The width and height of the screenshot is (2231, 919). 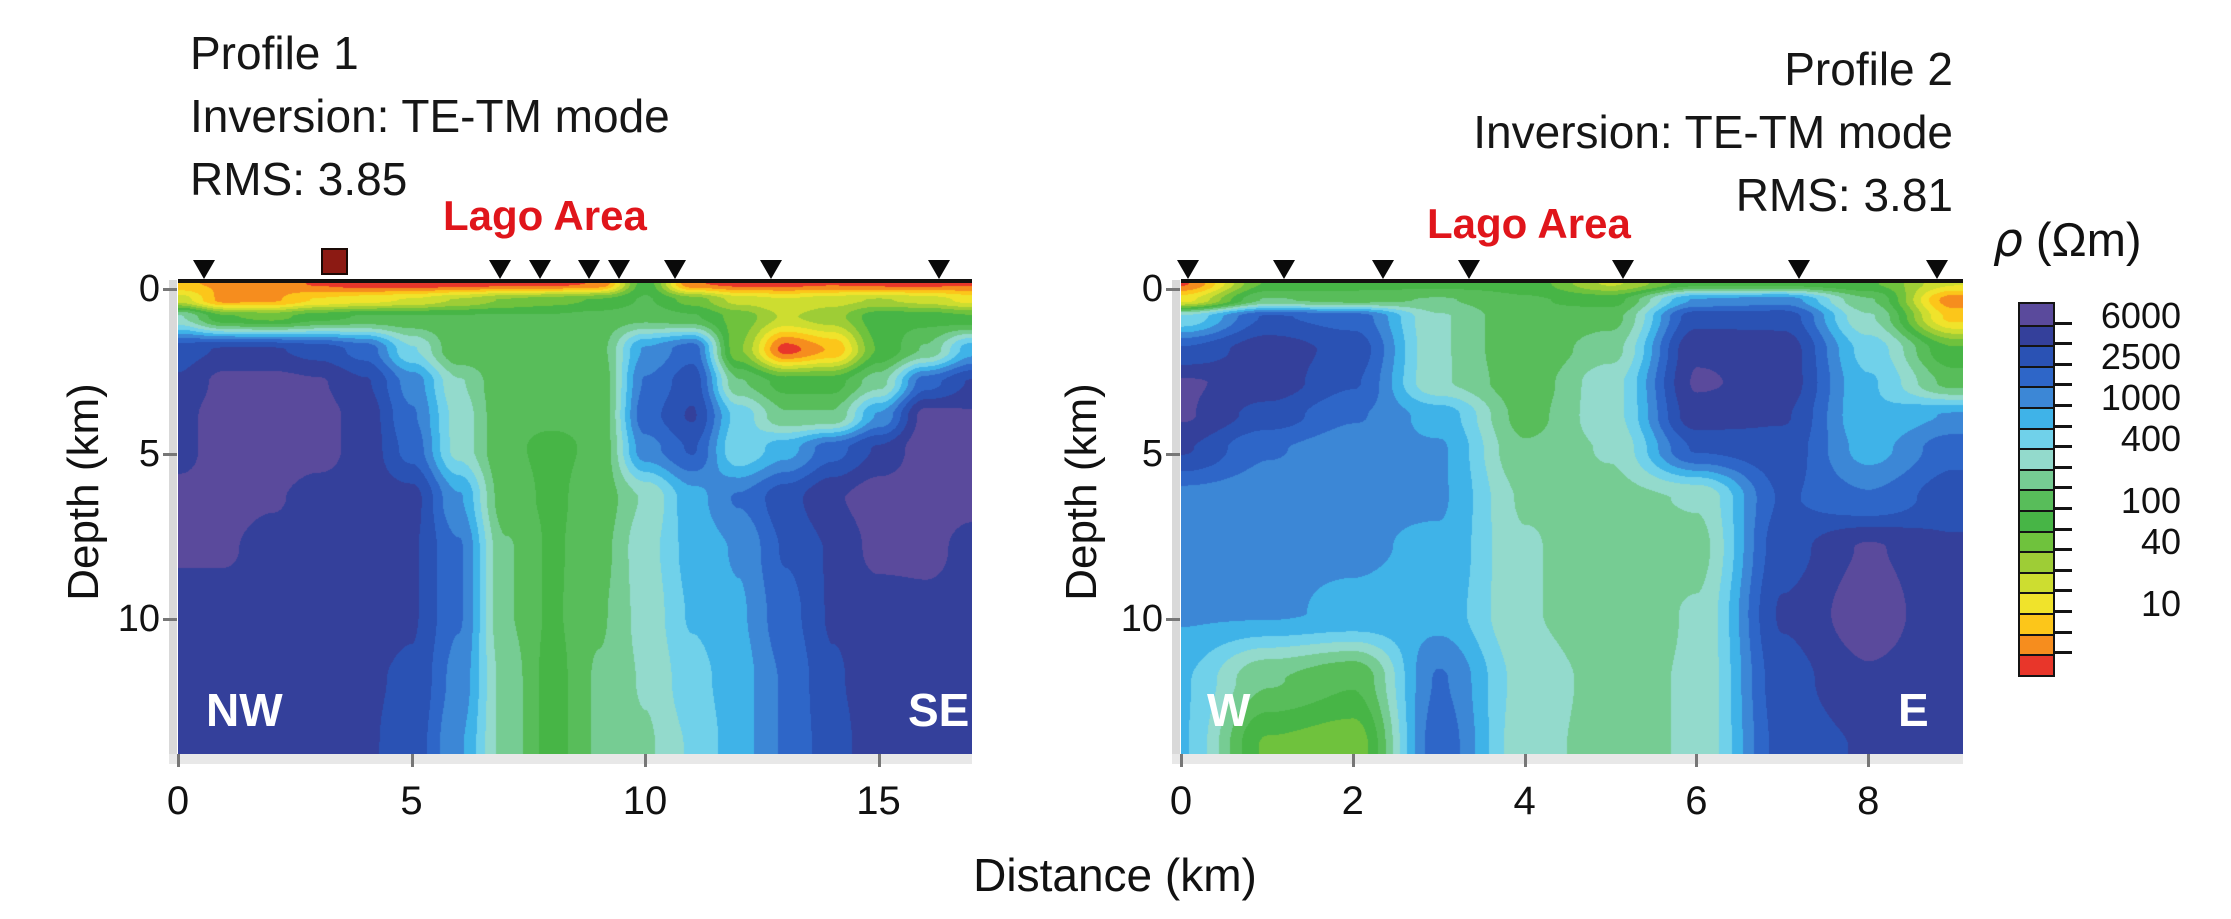 I want to click on colorbar-tick-label: 40, so click(x=2160, y=542).